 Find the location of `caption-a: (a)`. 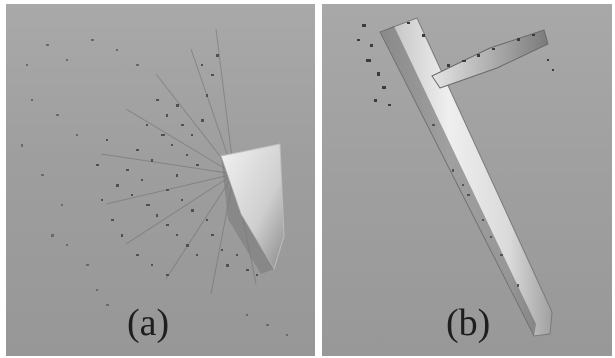

caption-a: (a) is located at coordinates (148, 323).